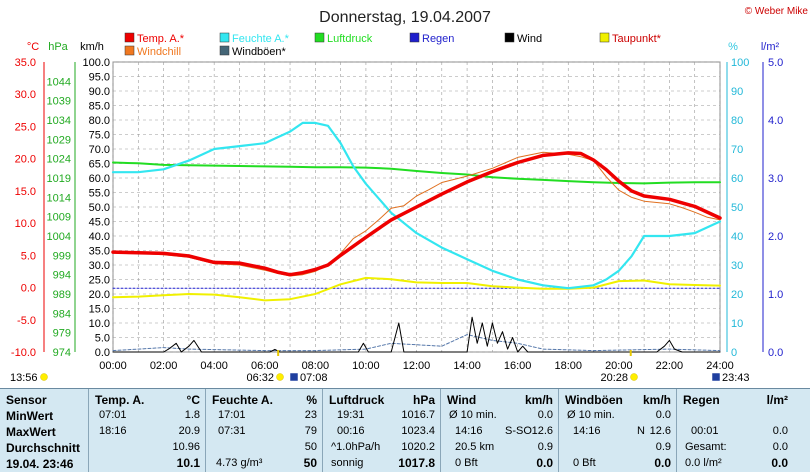  Describe the element at coordinates (310, 431) in the screenshot. I see `hum-max: 79` at that location.